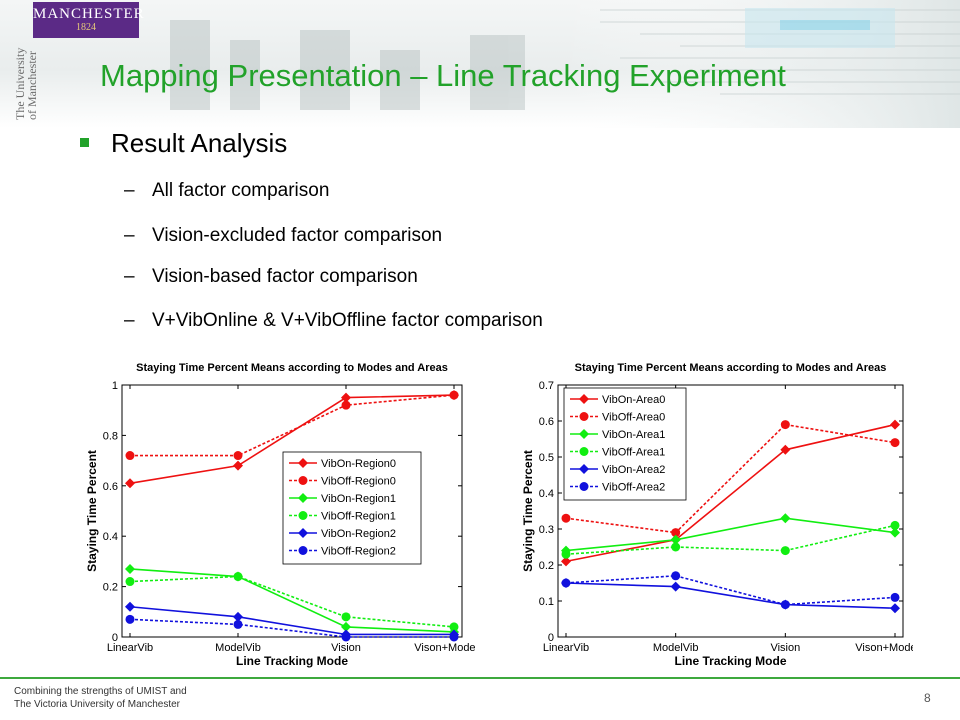  What do you see at coordinates (546, 530) in the screenshot?
I see `y-tick-label: 0.3` at bounding box center [546, 530].